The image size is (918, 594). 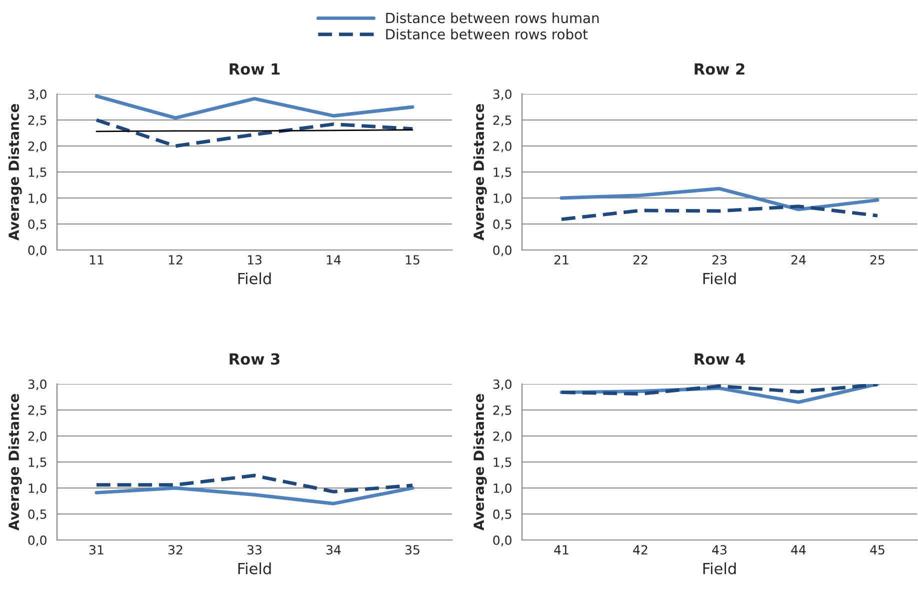 I want to click on x-tick-label: 31, so click(x=97, y=550).